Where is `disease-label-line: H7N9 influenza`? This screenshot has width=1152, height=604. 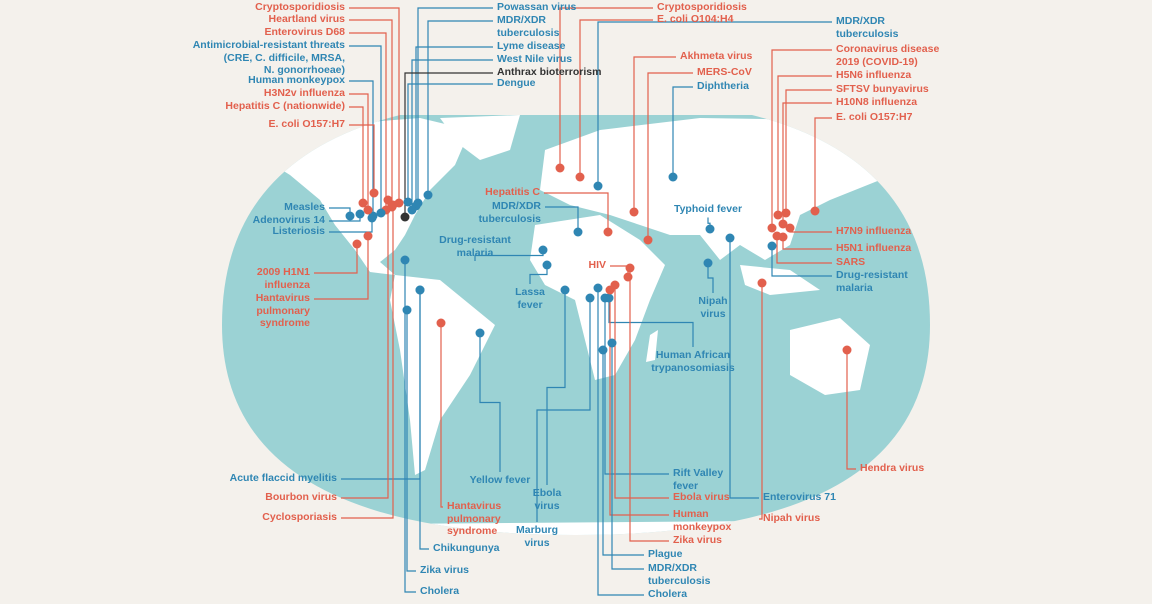
disease-label-line: H7N9 influenza is located at coordinates (874, 231).